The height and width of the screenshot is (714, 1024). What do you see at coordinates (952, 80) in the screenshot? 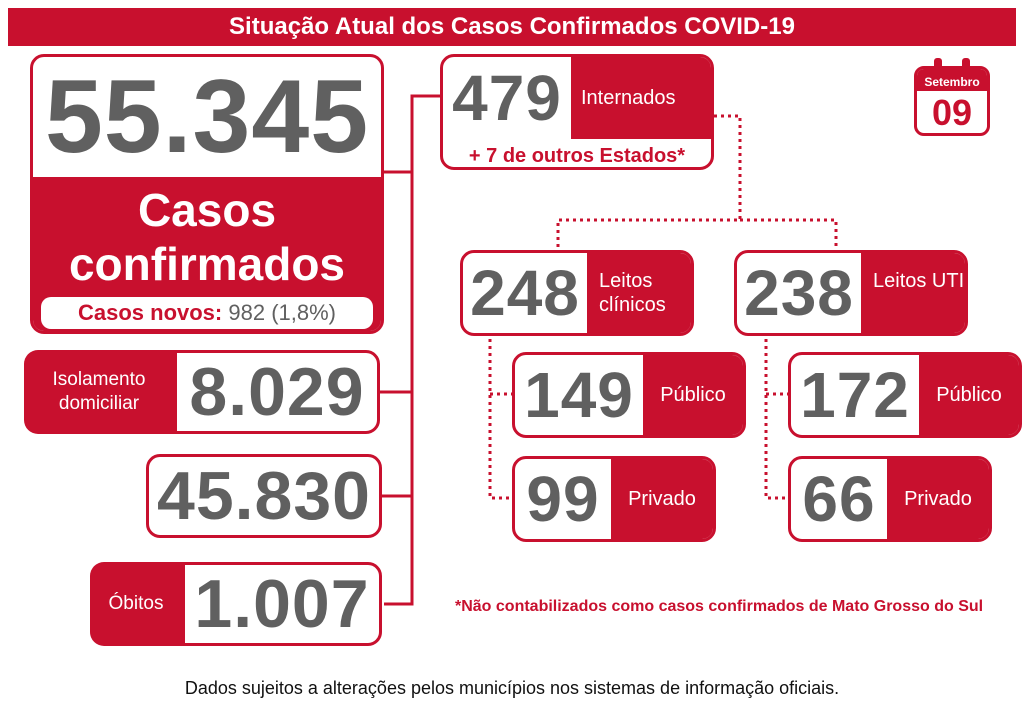
I see `calendar-month: Setembro` at bounding box center [952, 80].